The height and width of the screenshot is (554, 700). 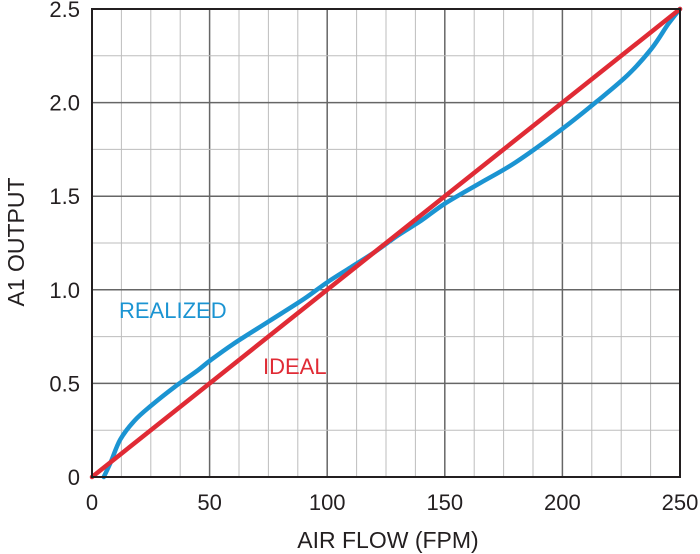 I want to click on y-tick-label: 0.5, so click(x=64, y=383).